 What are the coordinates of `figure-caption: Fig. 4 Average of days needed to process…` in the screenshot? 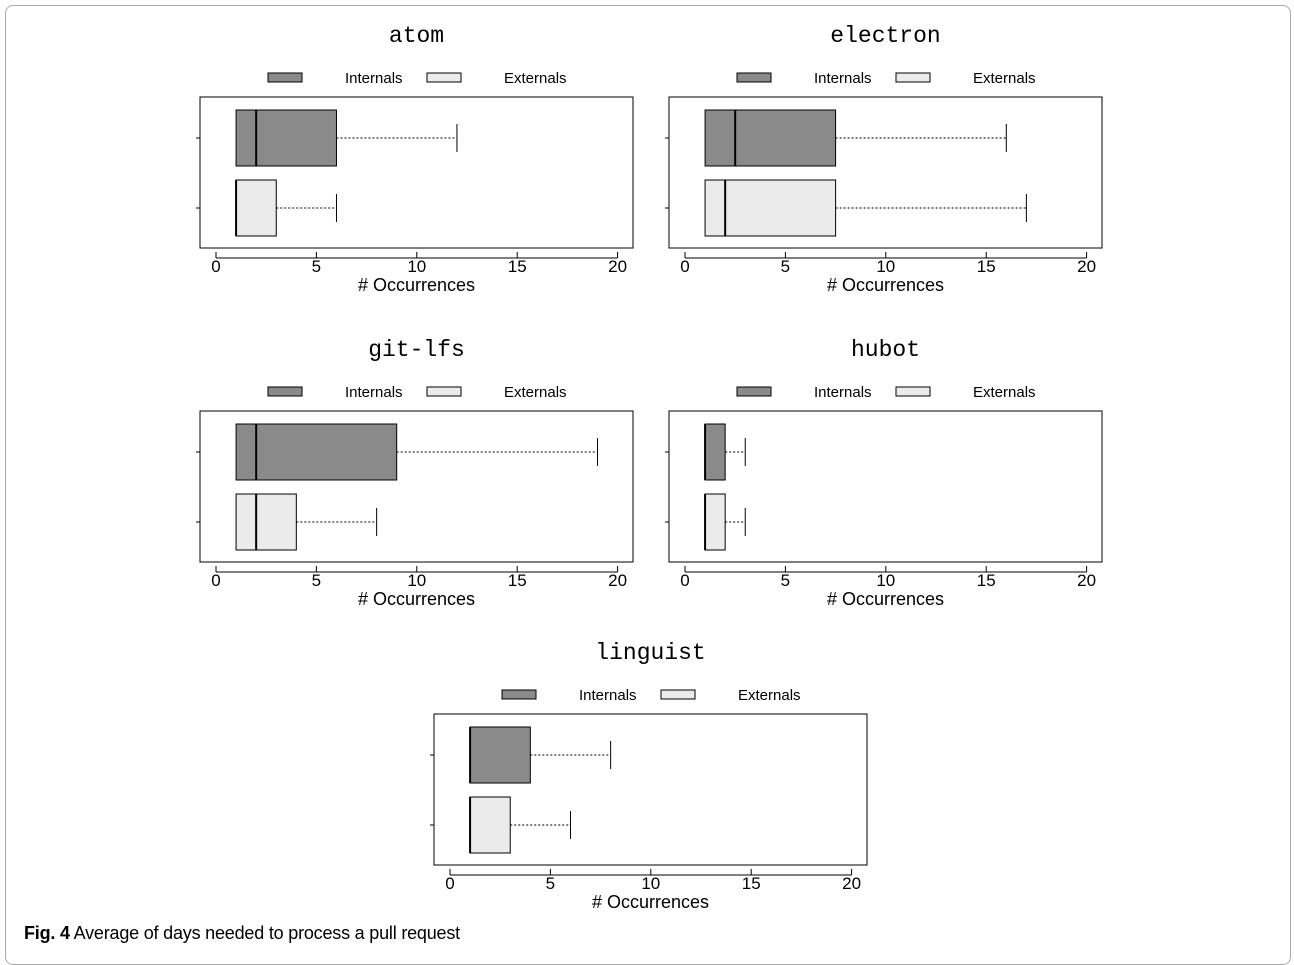 It's located at (242, 933).